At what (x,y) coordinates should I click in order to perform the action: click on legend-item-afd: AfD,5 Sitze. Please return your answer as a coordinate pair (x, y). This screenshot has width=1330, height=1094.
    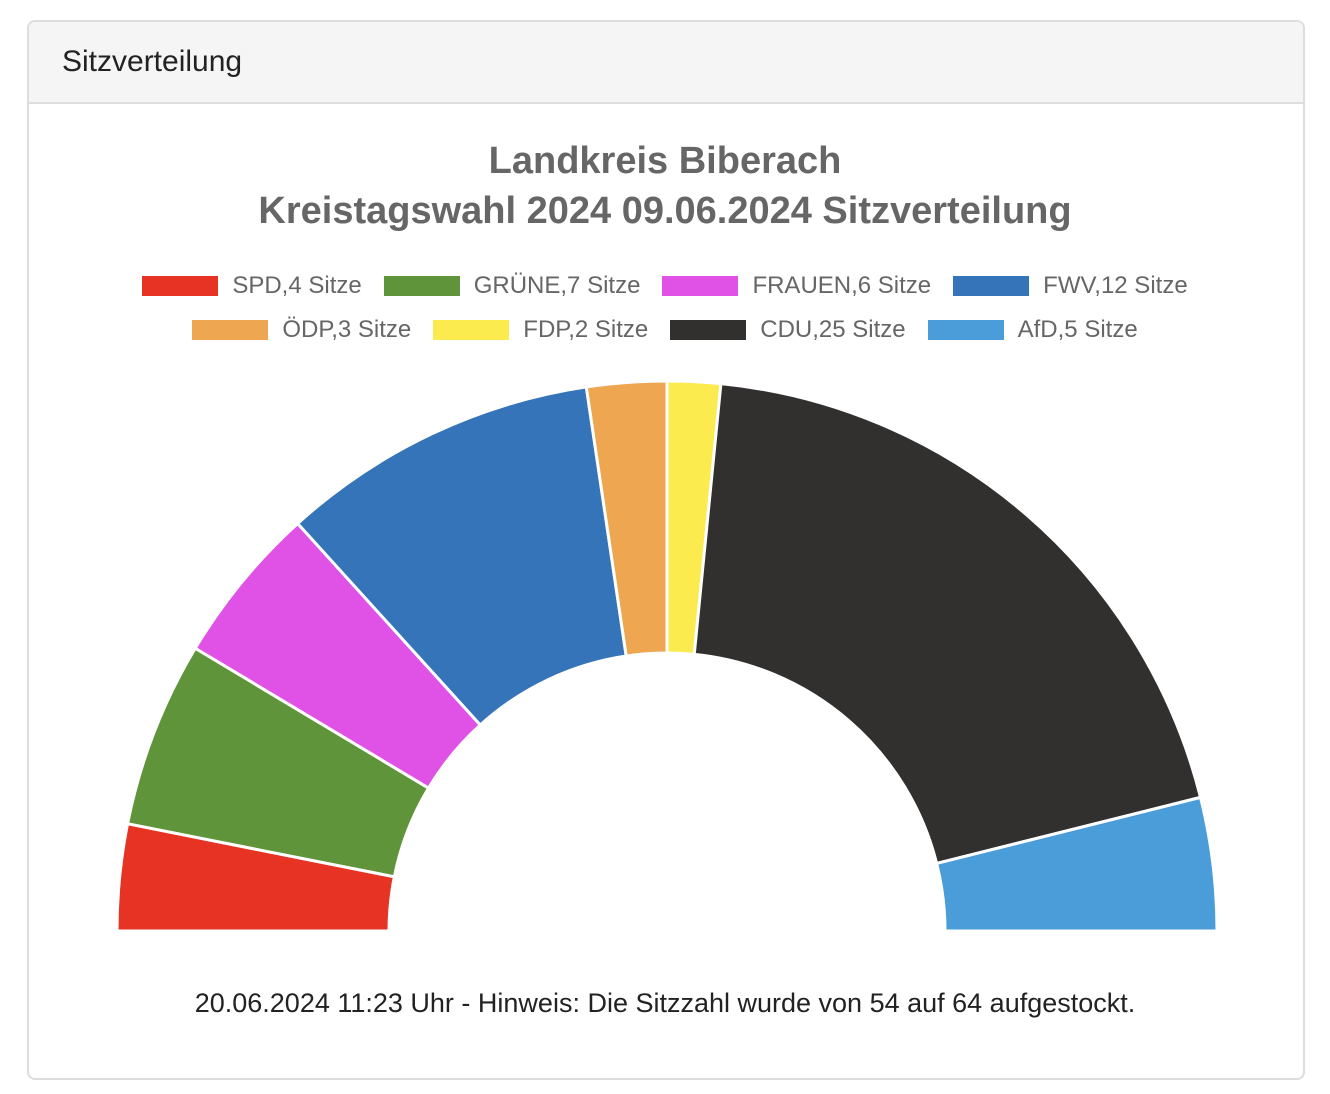
    Looking at the image, I should click on (1032, 330).